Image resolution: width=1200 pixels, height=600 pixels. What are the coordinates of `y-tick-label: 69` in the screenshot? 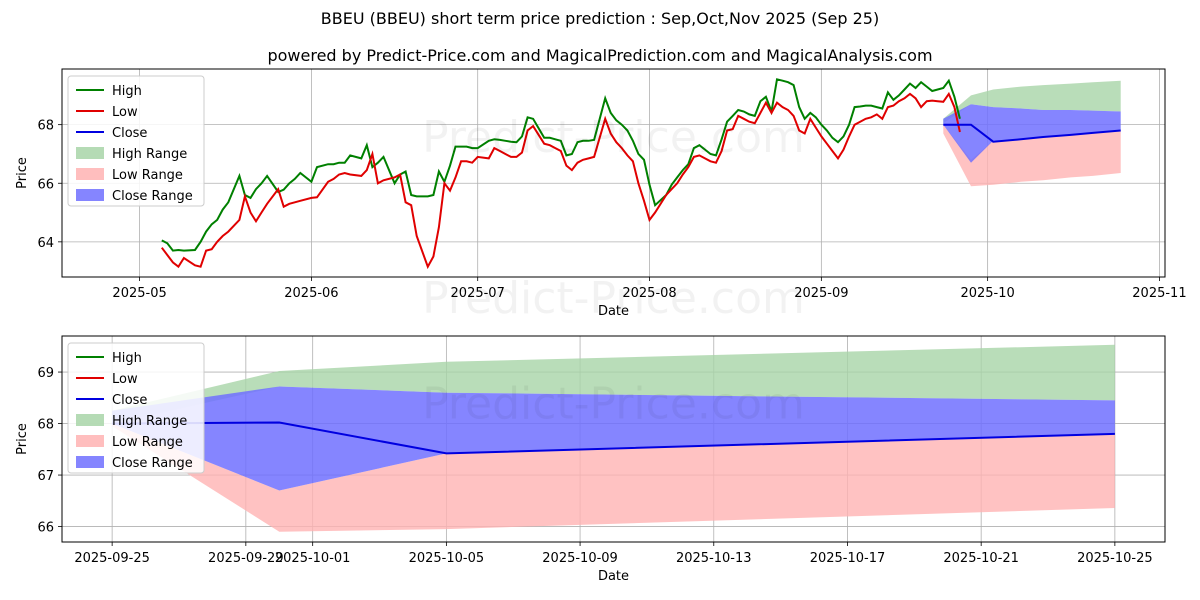 It's located at (45, 373).